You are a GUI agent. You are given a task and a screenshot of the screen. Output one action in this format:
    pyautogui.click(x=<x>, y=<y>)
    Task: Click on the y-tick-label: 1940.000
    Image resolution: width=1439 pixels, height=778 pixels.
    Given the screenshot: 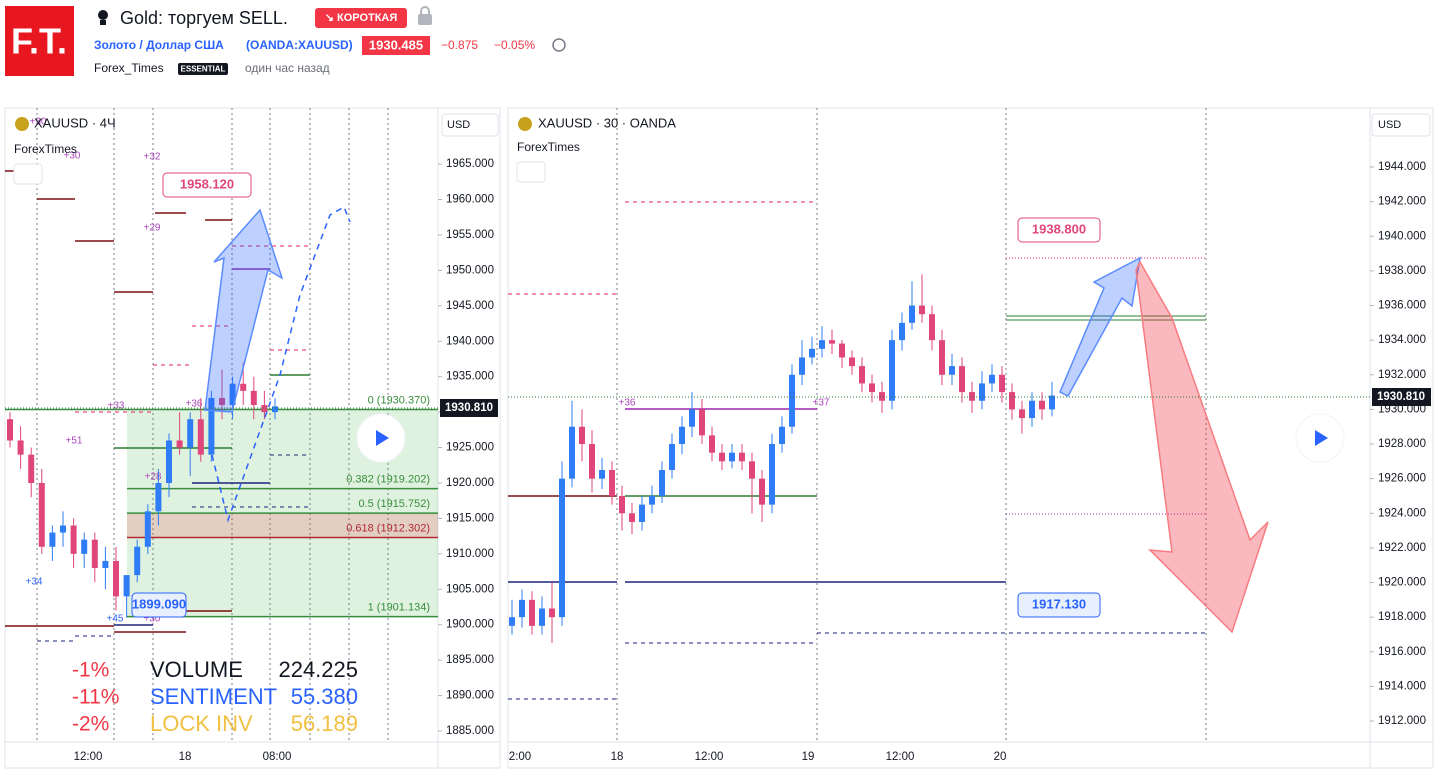 What is the action you would take?
    pyautogui.click(x=1402, y=236)
    